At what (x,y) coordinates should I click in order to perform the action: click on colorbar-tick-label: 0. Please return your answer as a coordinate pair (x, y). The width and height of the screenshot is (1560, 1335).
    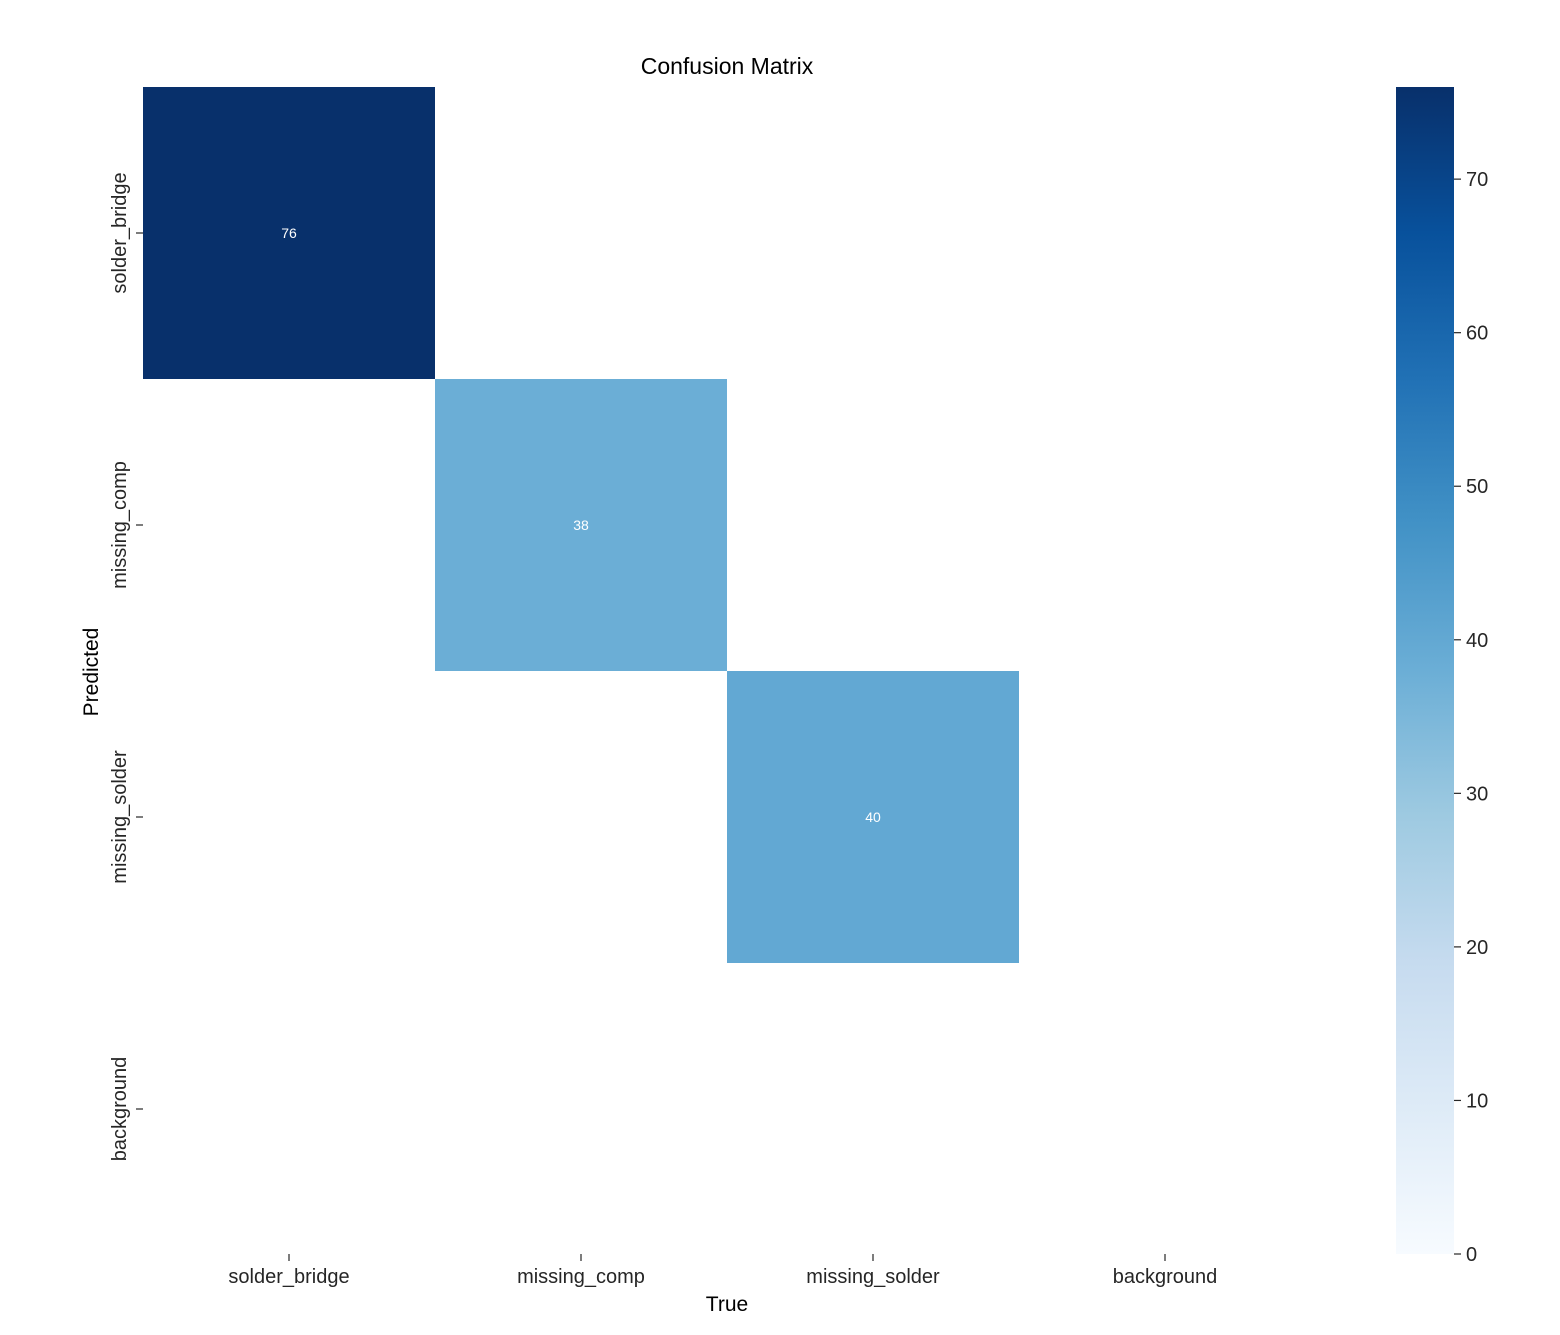
    Looking at the image, I should click on (1471, 1255).